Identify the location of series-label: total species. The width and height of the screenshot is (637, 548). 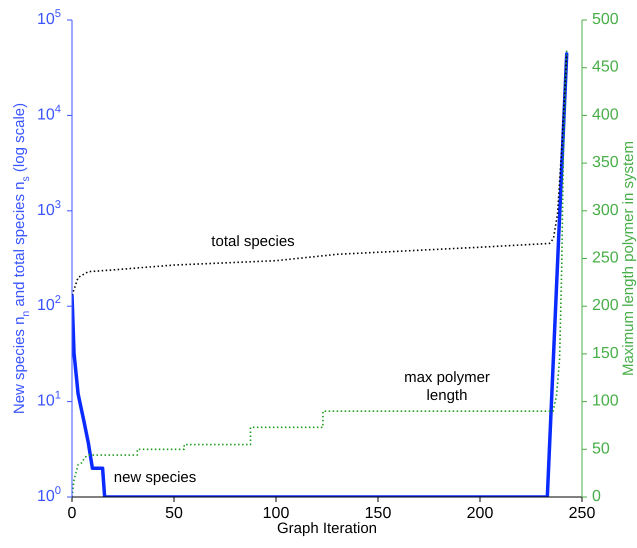
(253, 242).